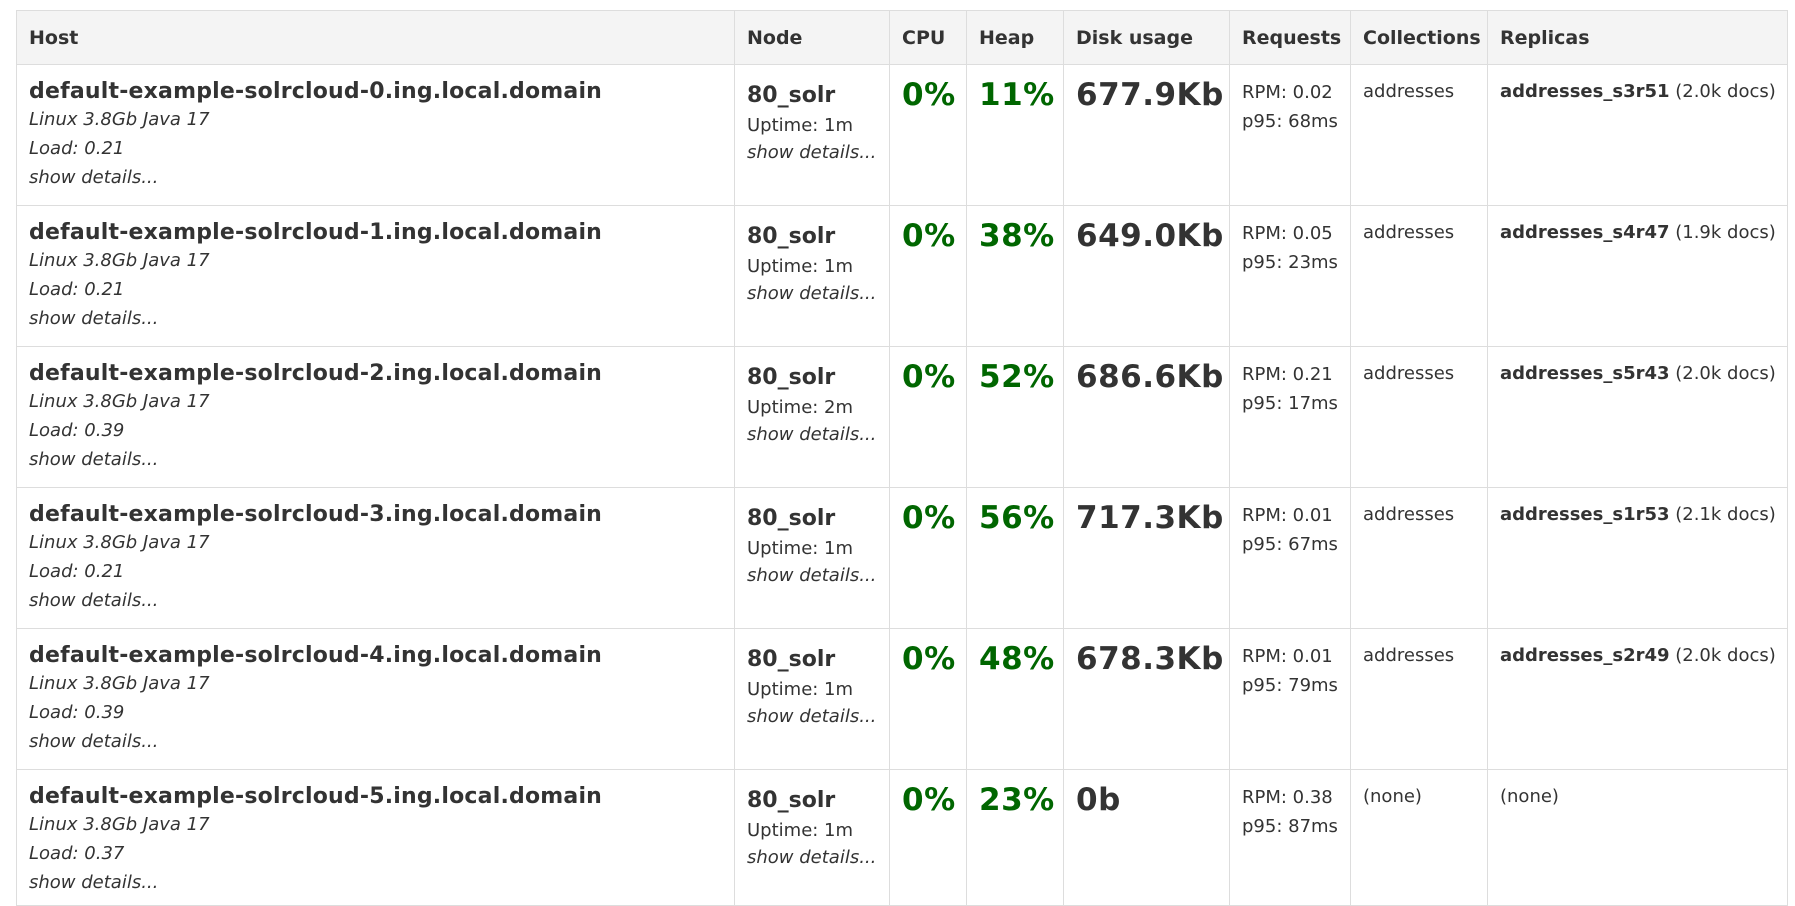 This screenshot has width=1795, height=906. I want to click on requests-cell: RPM: 0.01 p95: 79ms, so click(1290, 699).